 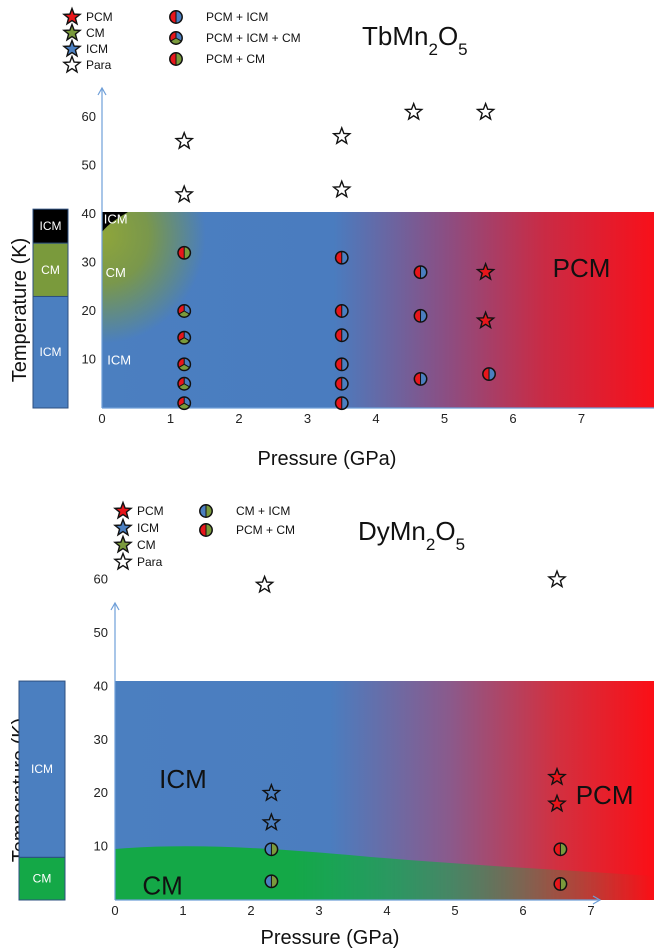 I want to click on ambient-phase-bar: CM ICM, so click(x=42, y=790).